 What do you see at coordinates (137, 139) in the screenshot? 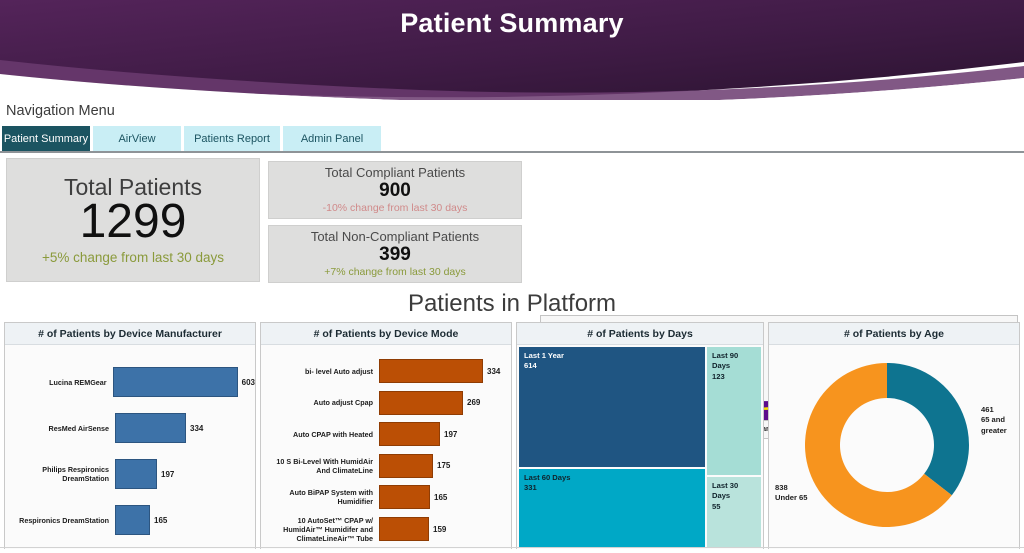
I see `tab-airview: AirView` at bounding box center [137, 139].